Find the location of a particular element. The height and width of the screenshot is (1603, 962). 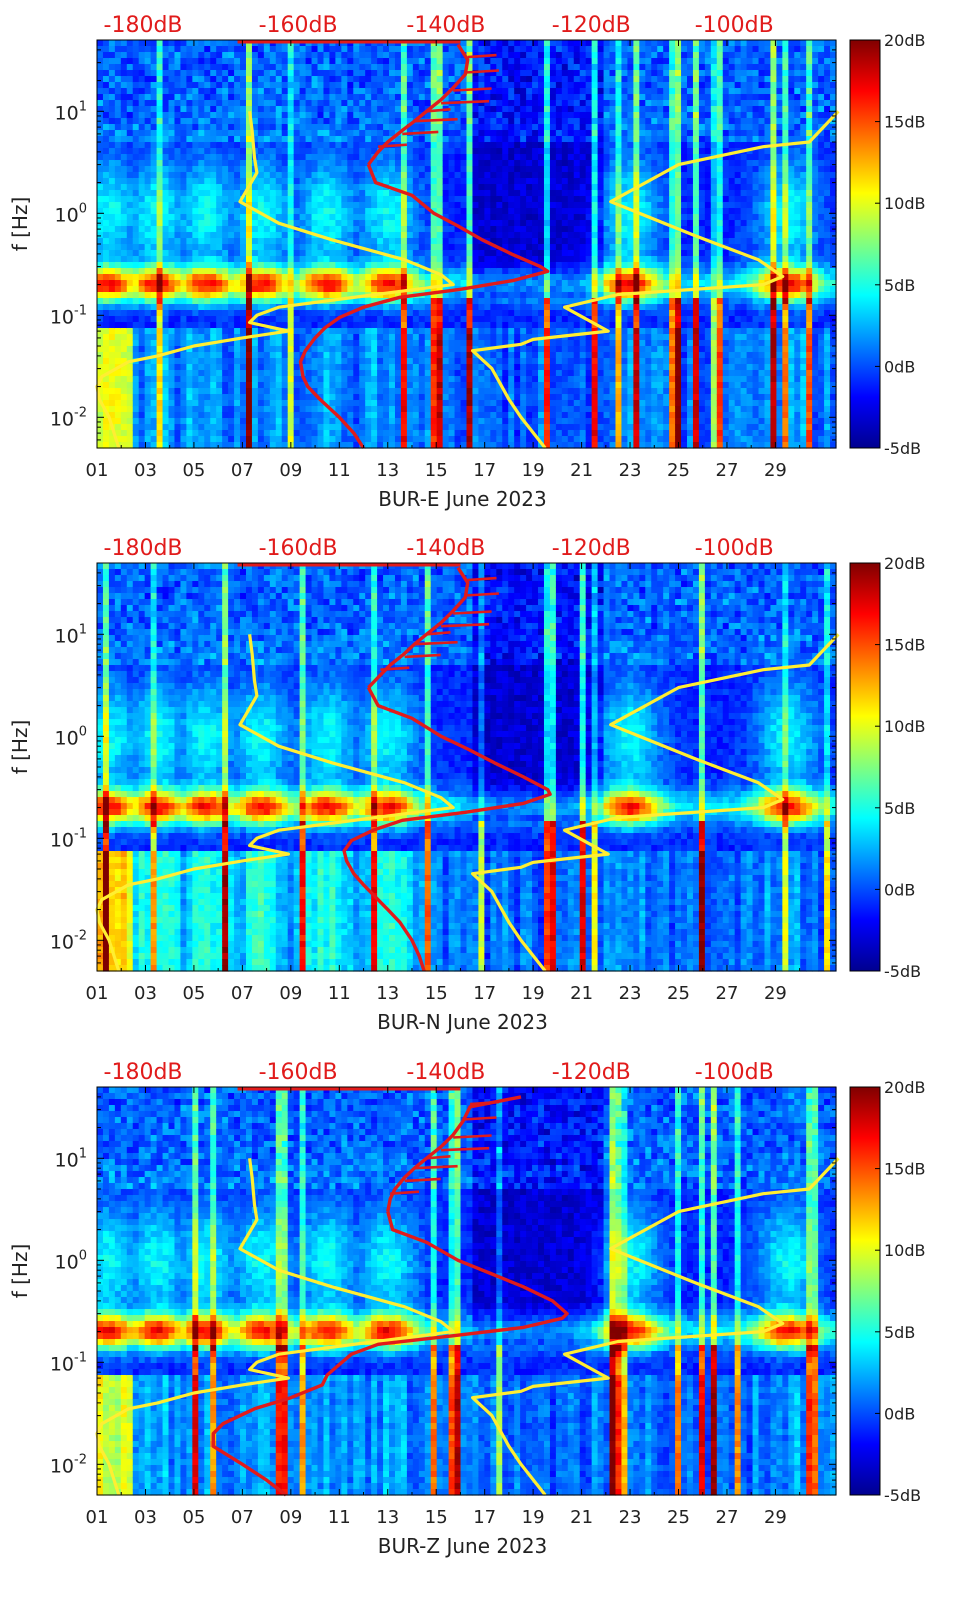

x-axis-label: BUR-Z June 2023 is located at coordinates (463, 1546).